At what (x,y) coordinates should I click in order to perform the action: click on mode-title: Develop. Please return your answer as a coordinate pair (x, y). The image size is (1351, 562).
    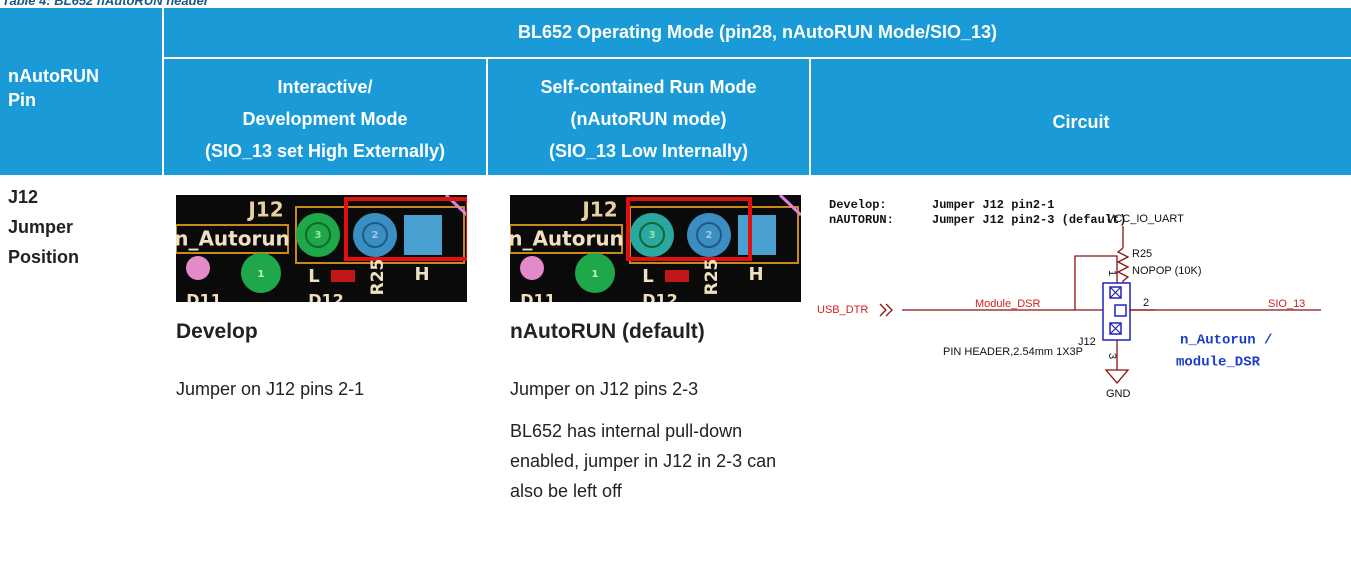
    Looking at the image, I should click on (217, 331).